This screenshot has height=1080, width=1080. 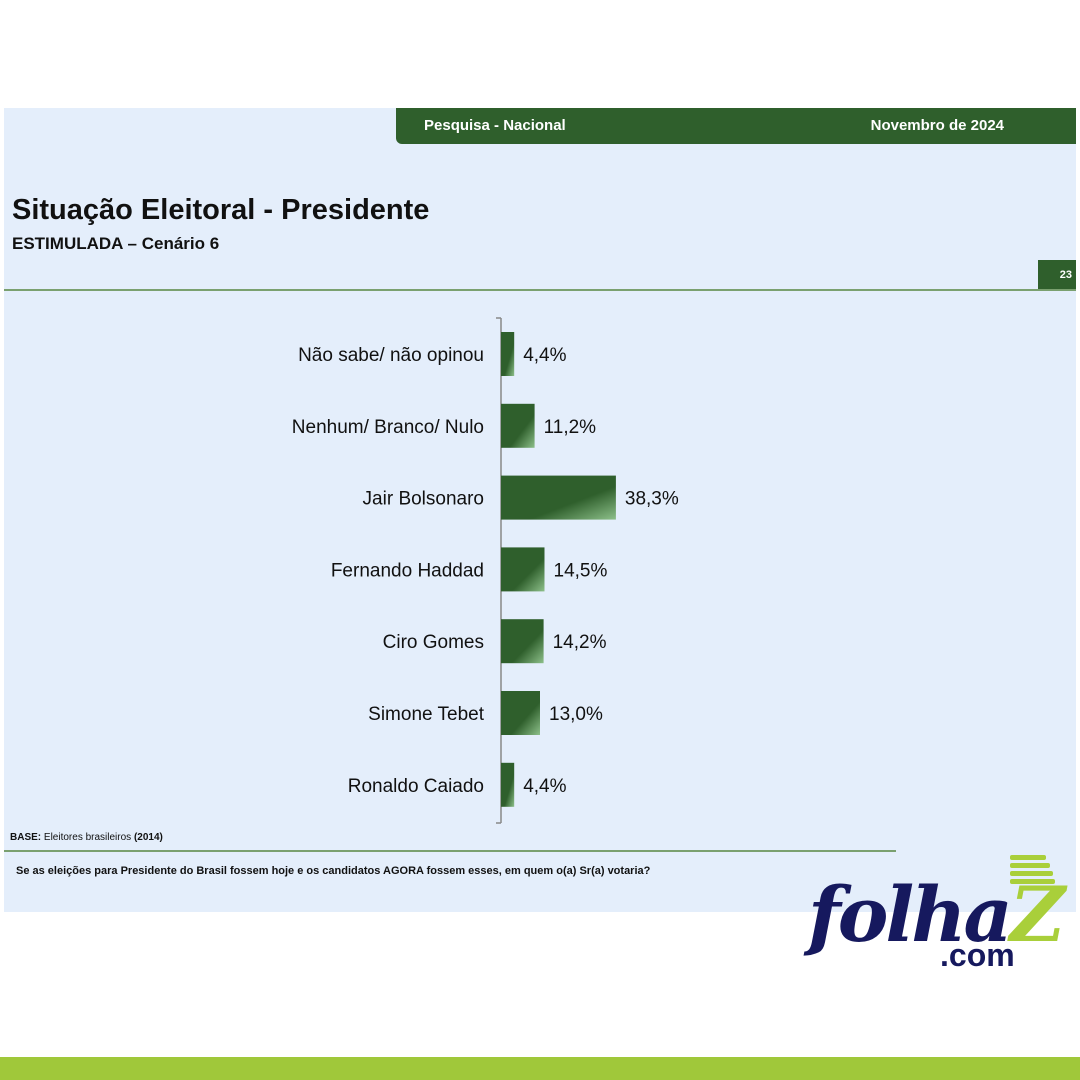 I want to click on category-label: Não sabe/ não opinou, so click(x=391, y=355).